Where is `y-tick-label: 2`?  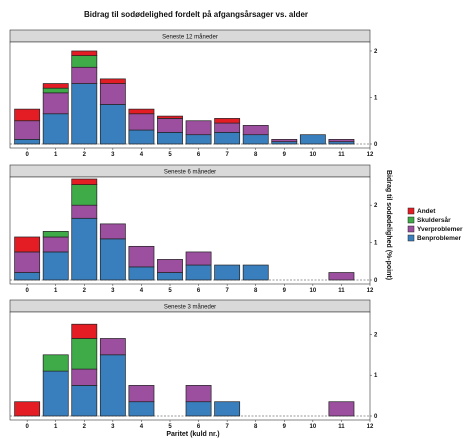
y-tick-label: 2 is located at coordinates (376, 206).